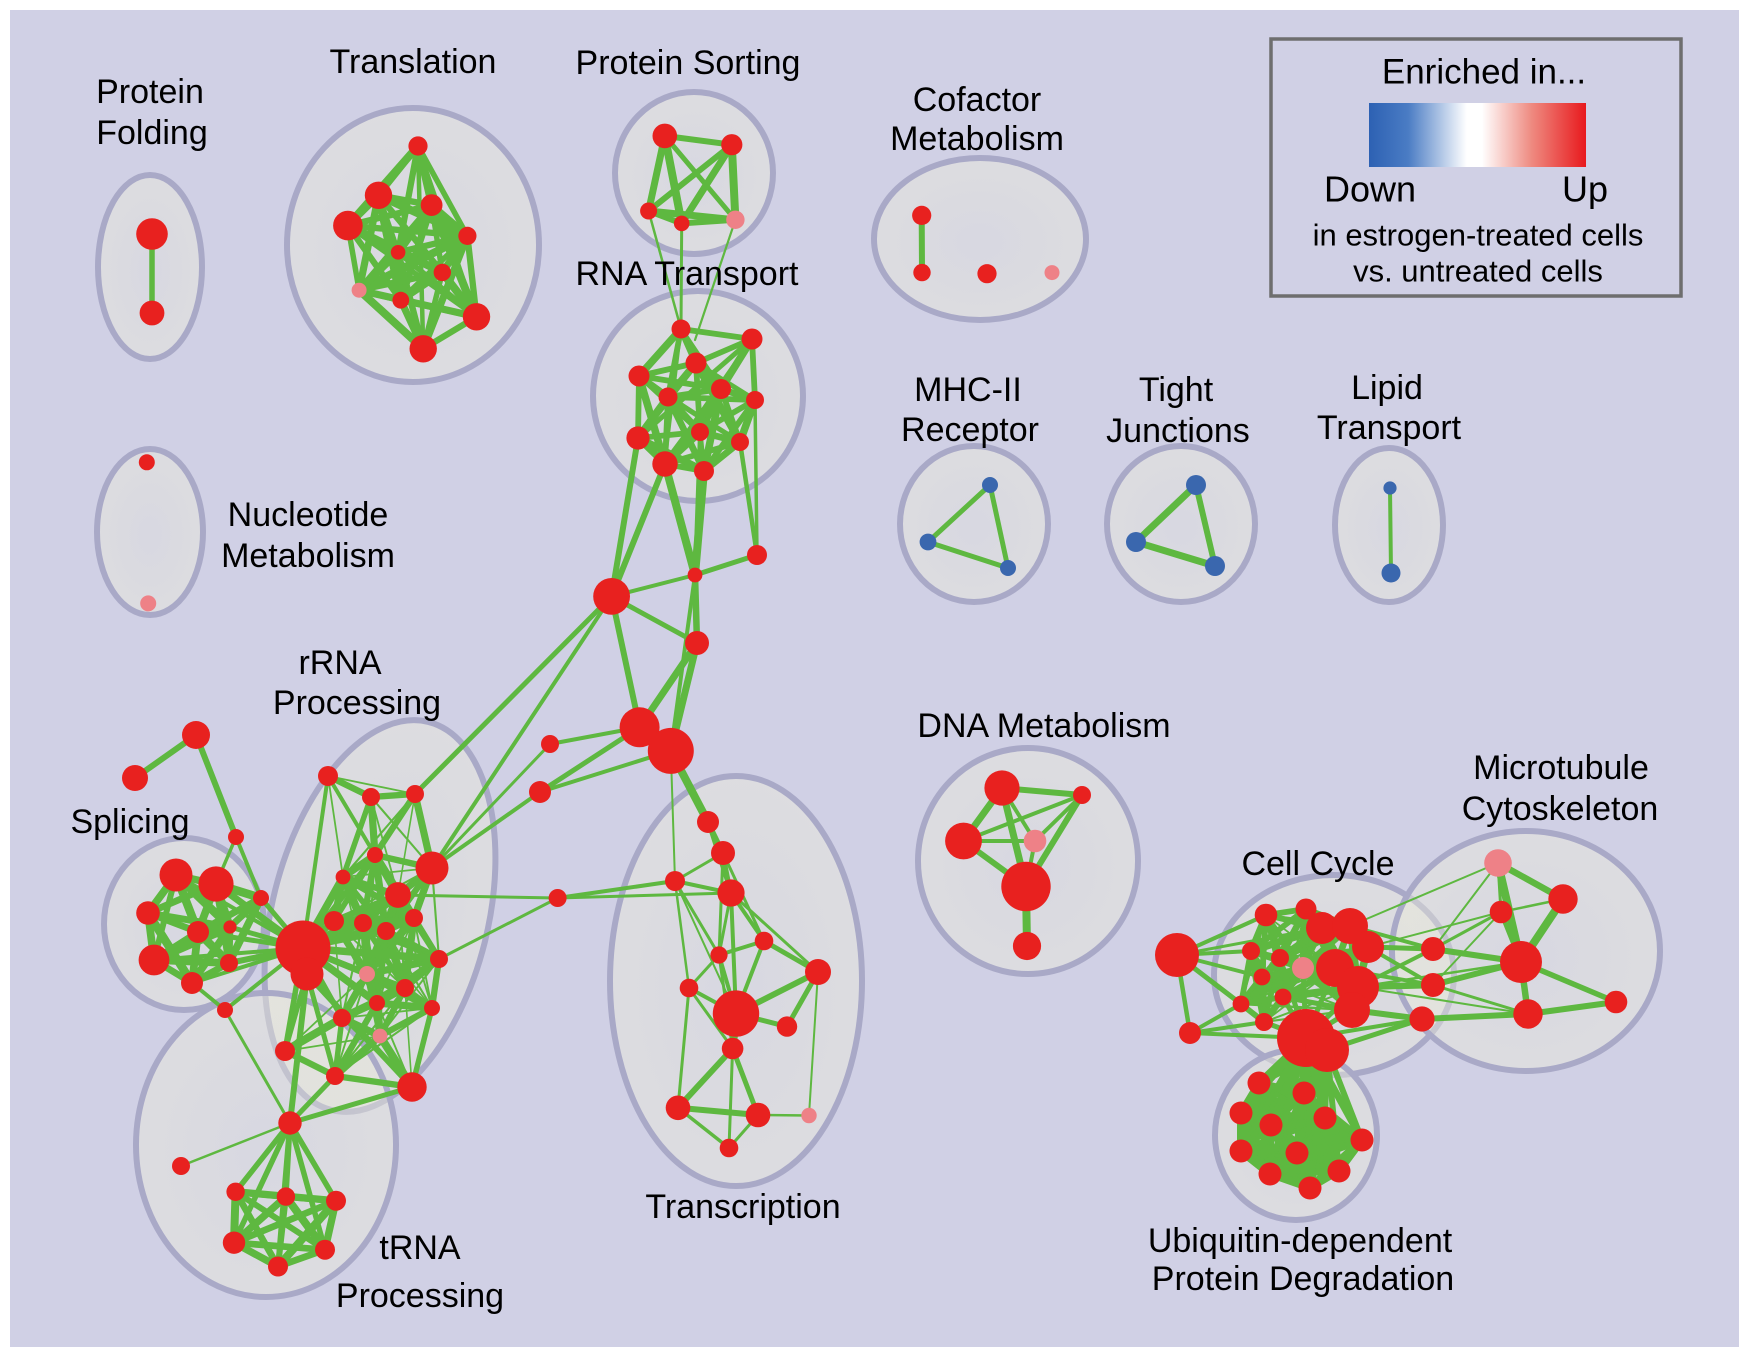 This screenshot has height=1360, width=1750. Describe the element at coordinates (970, 430) in the screenshot. I see `svg-text: Receptor` at that location.